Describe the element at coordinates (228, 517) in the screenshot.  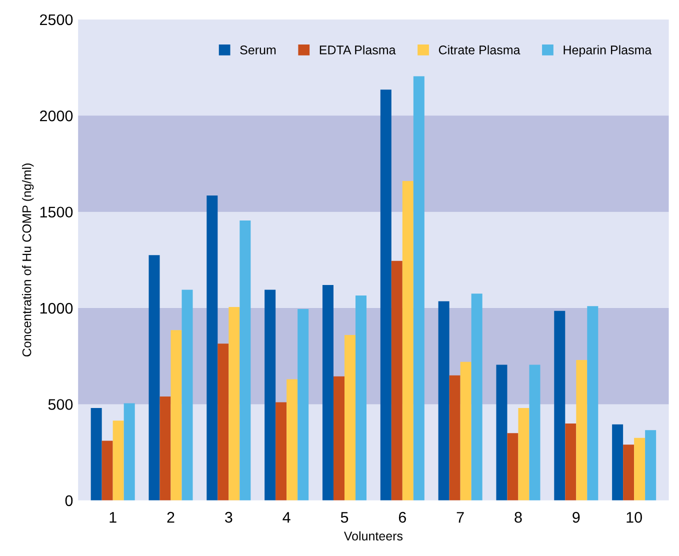
I see `x-tick-label: 3` at that location.